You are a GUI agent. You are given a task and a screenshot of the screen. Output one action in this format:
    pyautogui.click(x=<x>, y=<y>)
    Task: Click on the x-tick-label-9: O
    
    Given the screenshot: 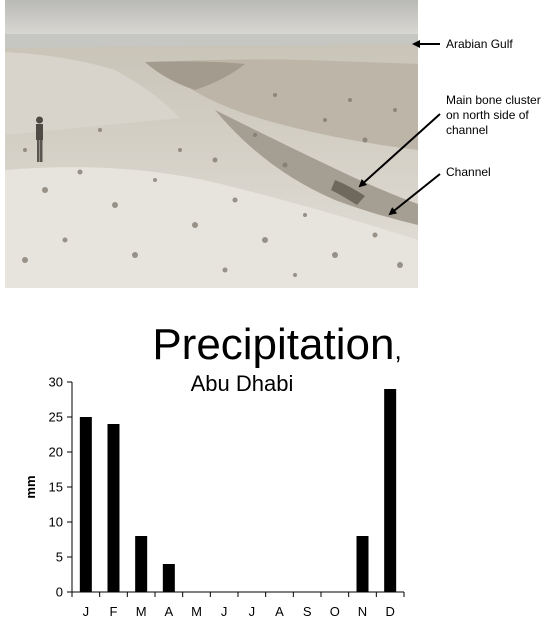 What is the action you would take?
    pyautogui.click(x=335, y=611)
    